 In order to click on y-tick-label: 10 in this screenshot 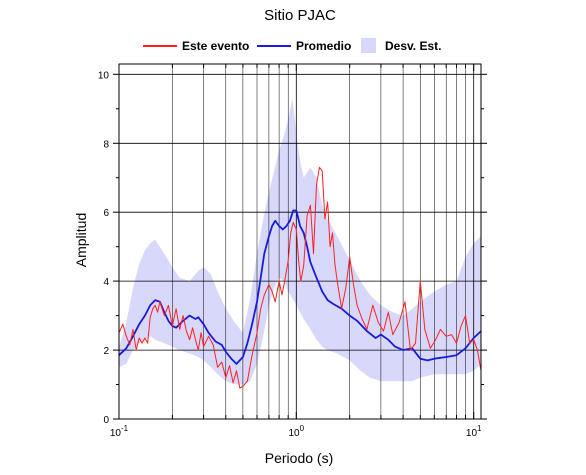, I will do `click(104, 75)`.